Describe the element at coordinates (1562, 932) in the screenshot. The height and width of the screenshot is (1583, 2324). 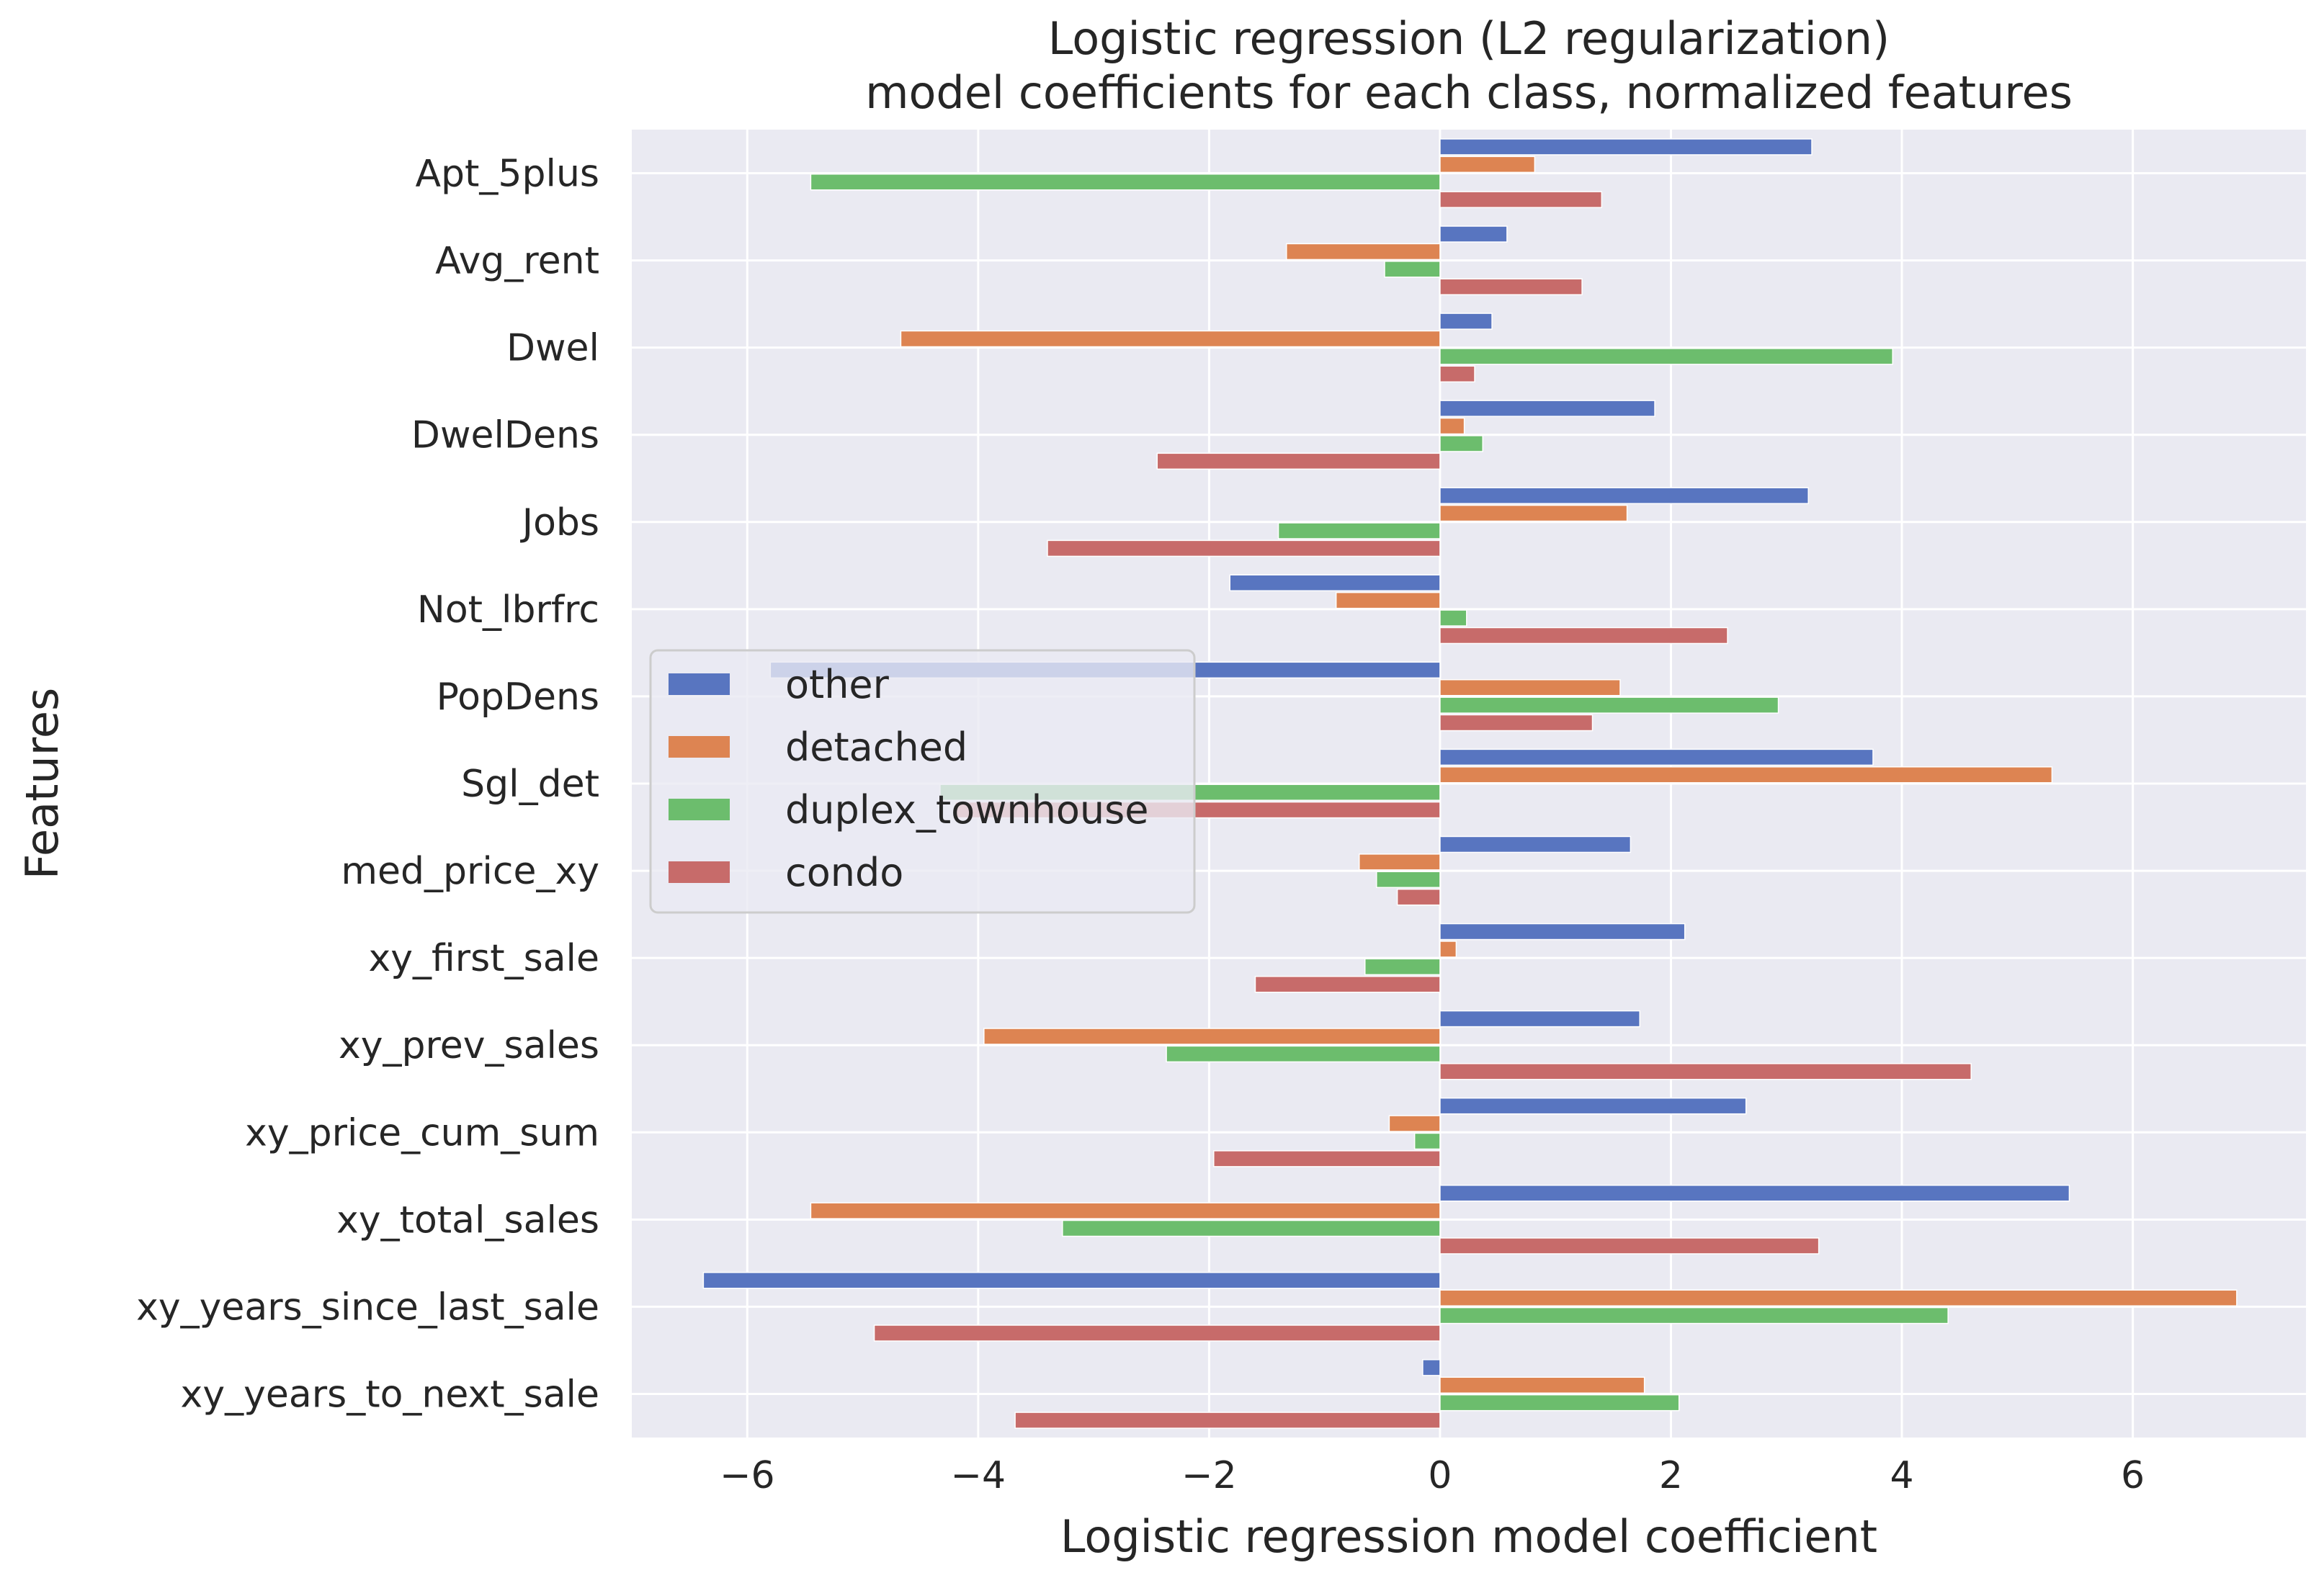
I see `bar-other-xy-first-sale` at that location.